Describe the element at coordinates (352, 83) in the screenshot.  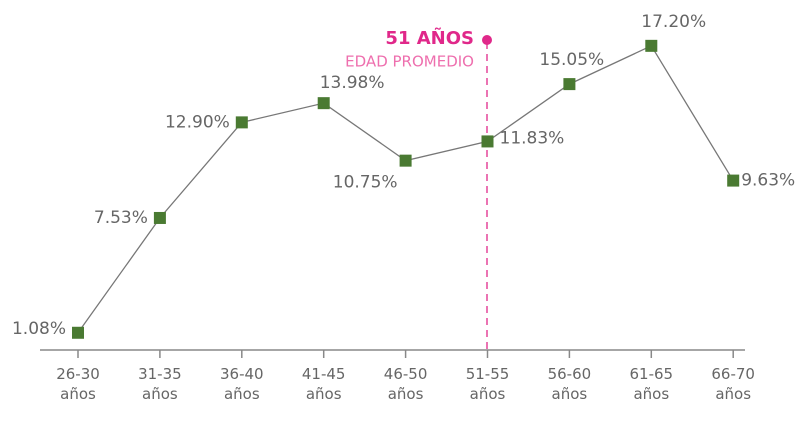
I see `data-label: 13.98%` at that location.